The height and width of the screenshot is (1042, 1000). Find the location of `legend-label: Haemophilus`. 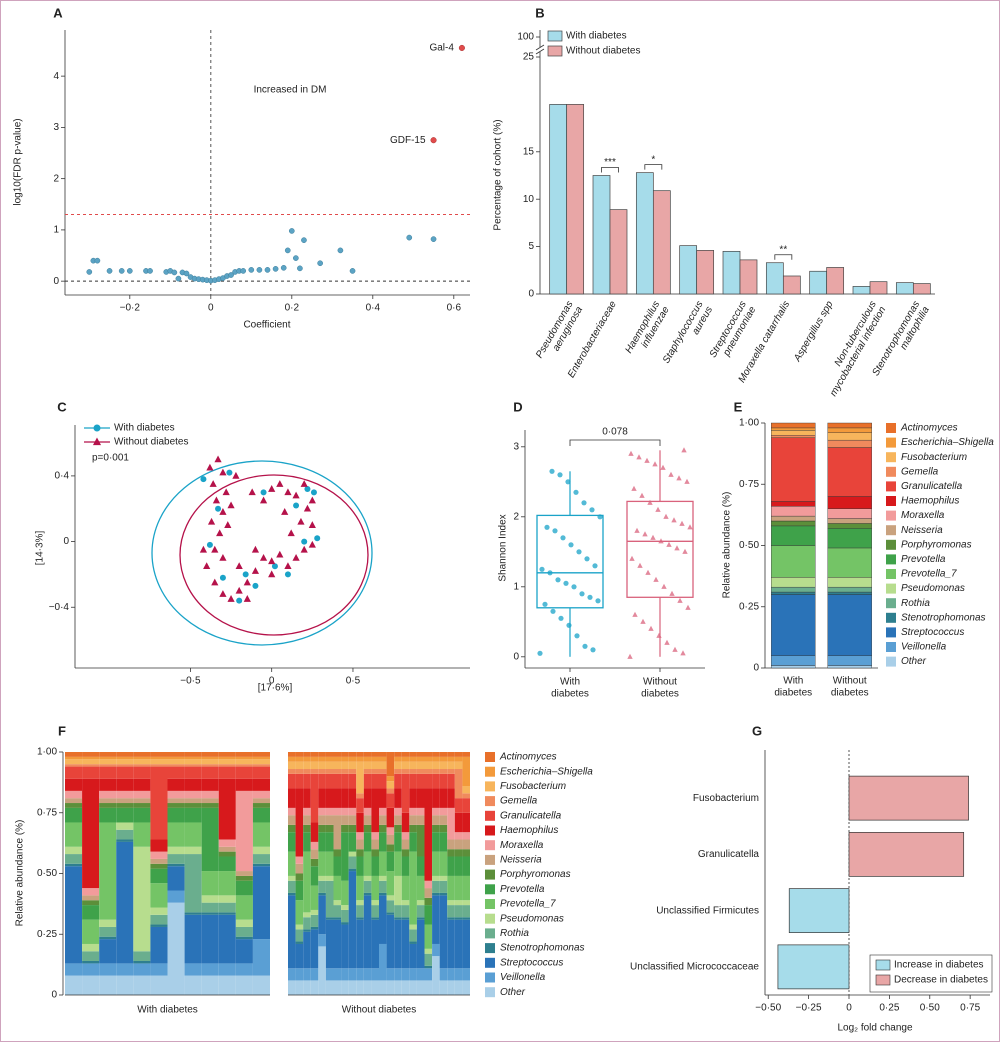

legend-label: Haemophilus is located at coordinates (529, 830).